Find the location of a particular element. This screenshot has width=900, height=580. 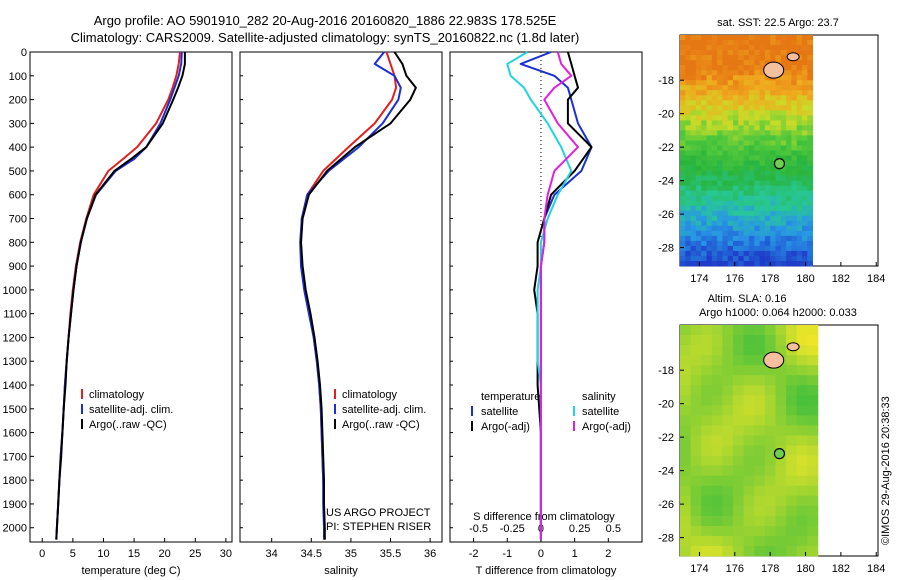

y-tick-label: 1100 is located at coordinates (15, 315).